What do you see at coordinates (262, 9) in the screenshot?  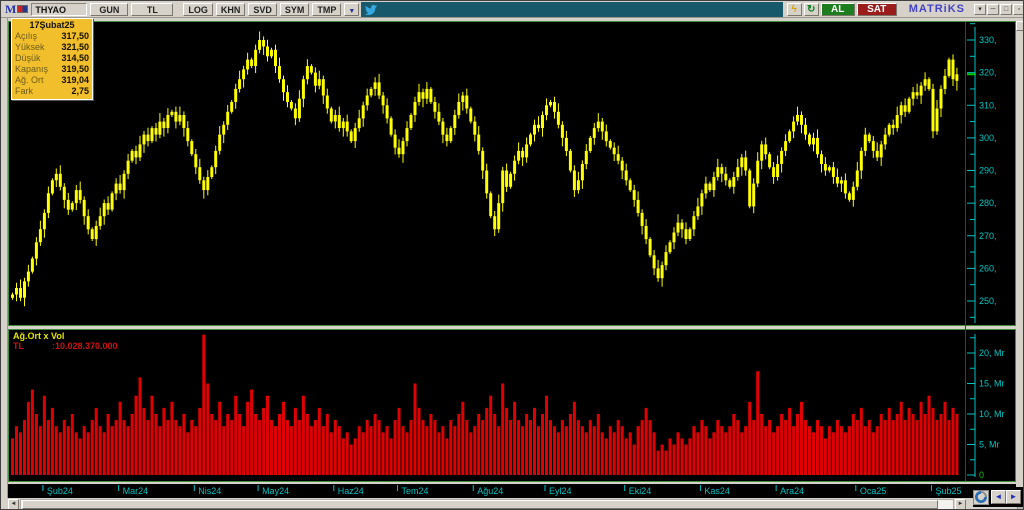 I see `svd-button: SVD` at bounding box center [262, 9].